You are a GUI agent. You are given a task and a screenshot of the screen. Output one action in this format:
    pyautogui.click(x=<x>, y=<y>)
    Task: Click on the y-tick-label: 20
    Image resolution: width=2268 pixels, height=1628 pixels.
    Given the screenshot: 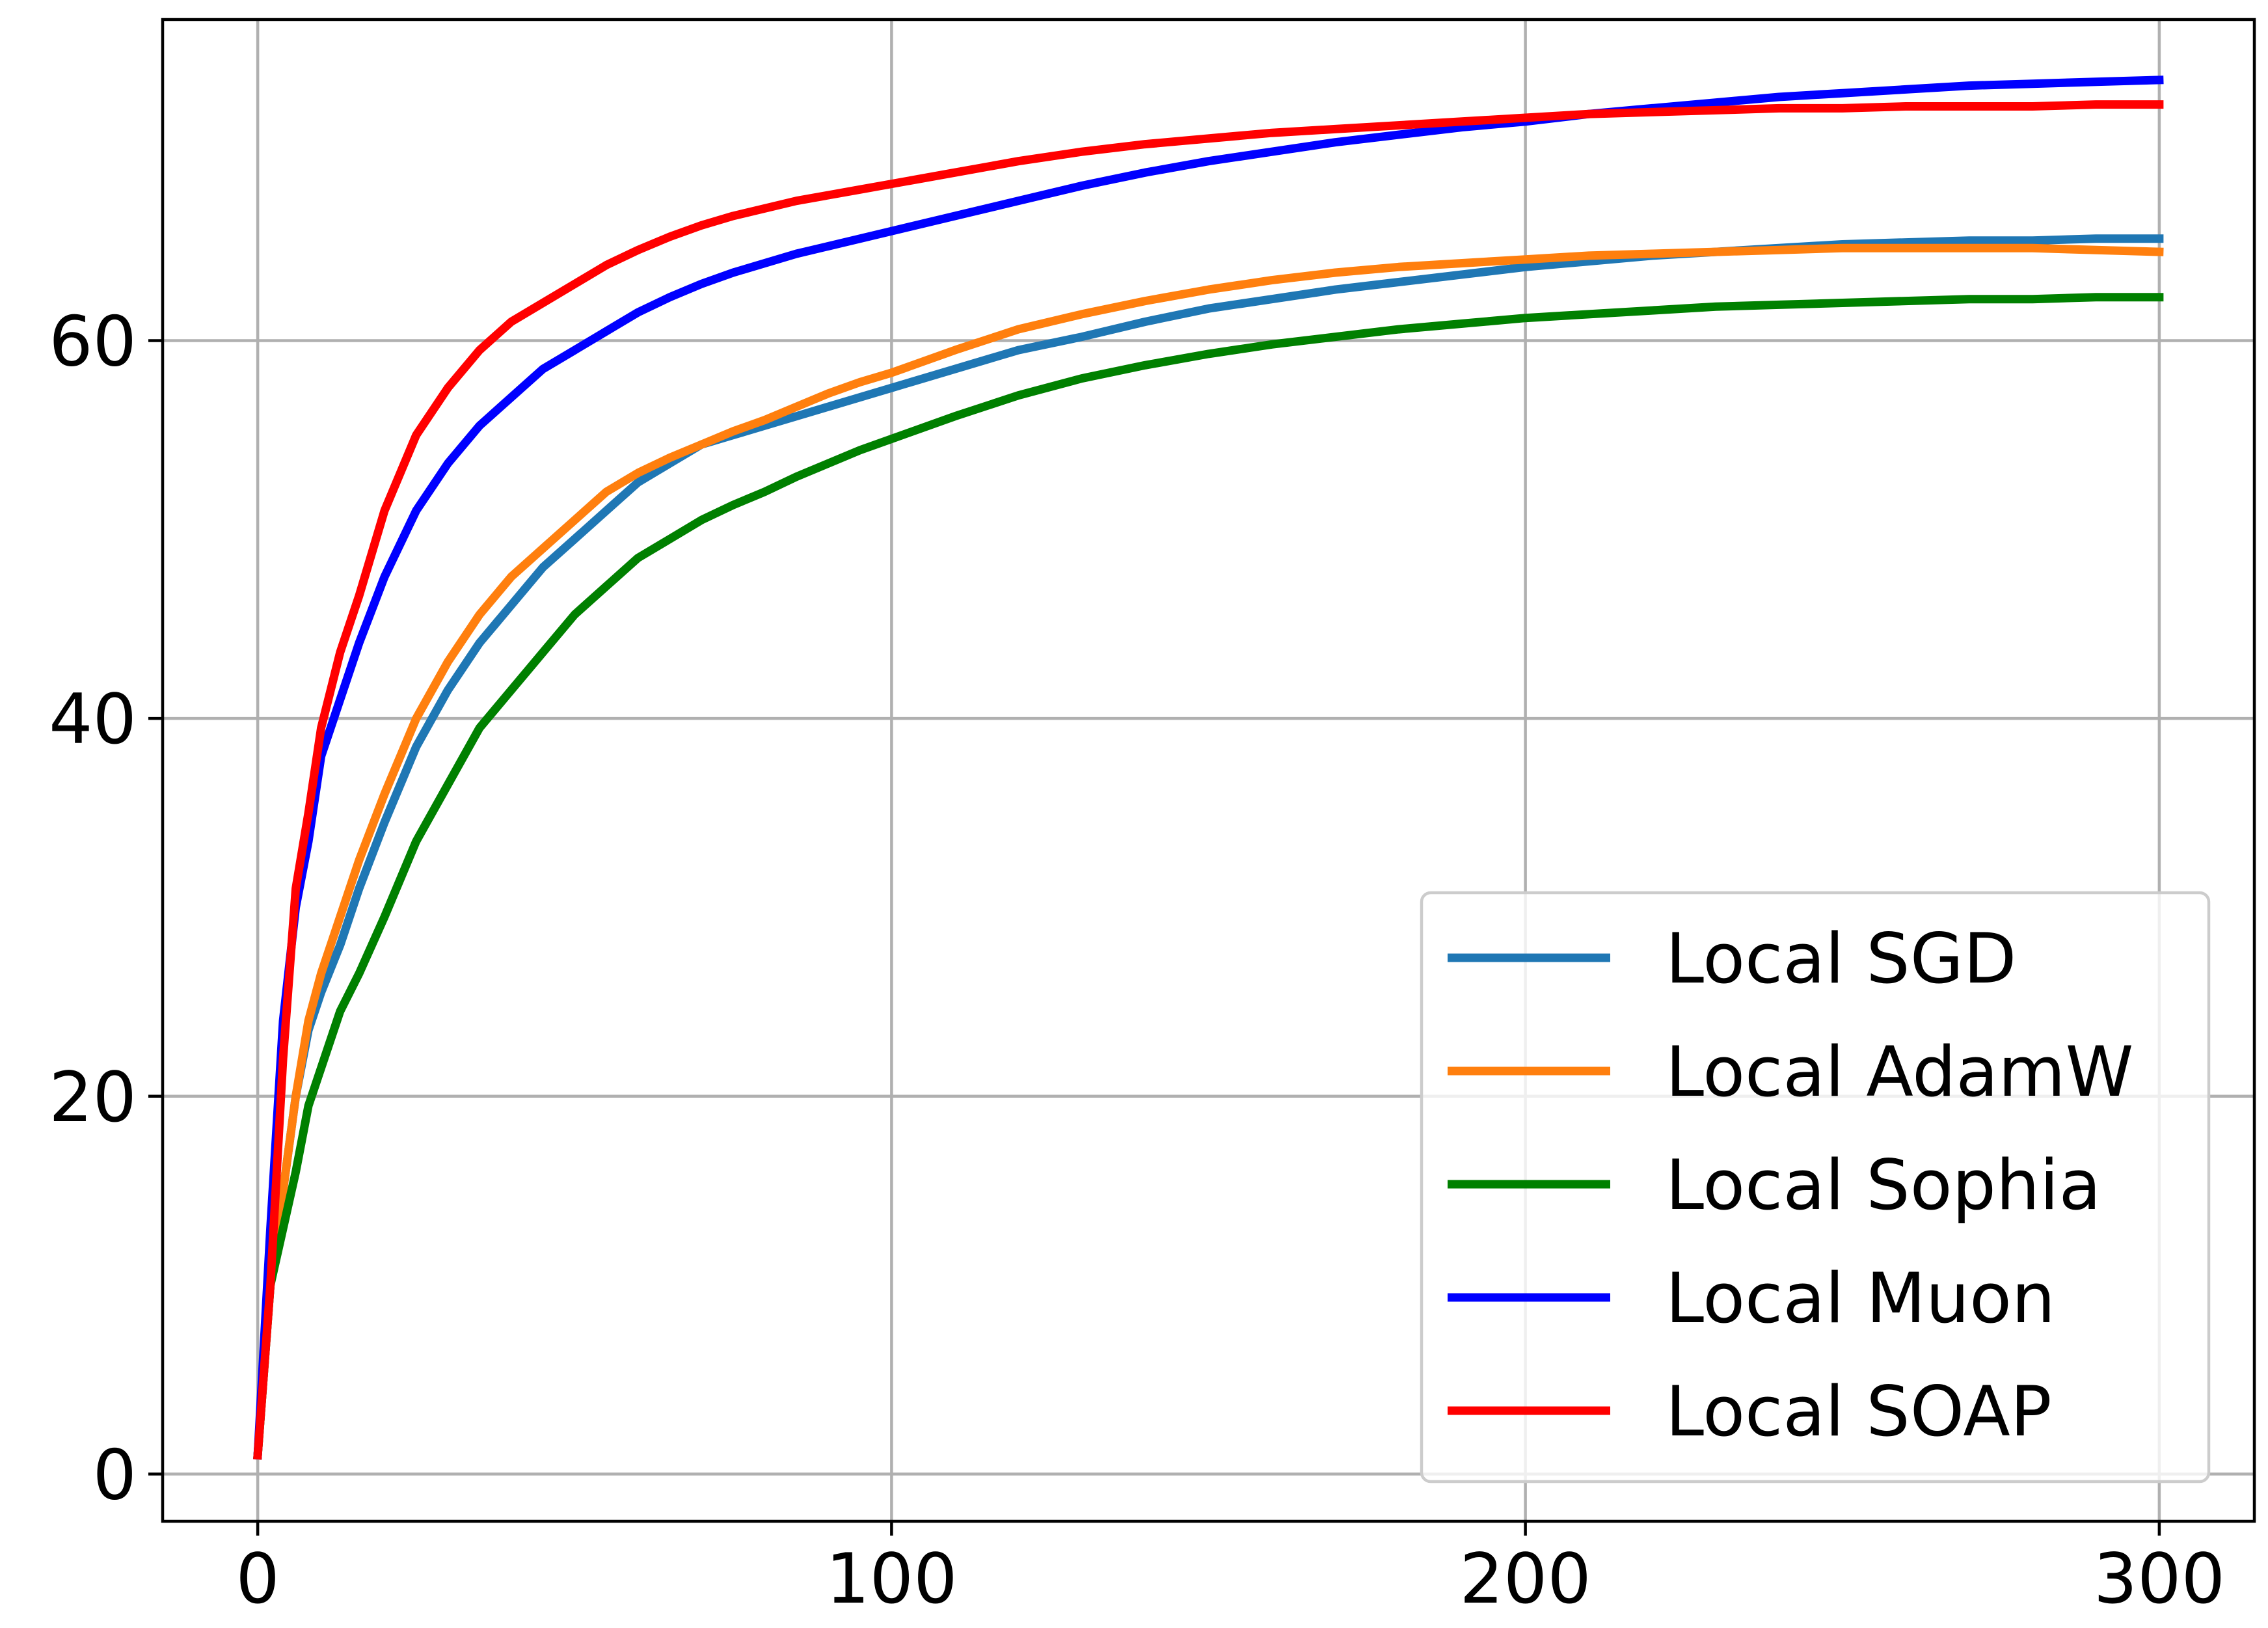 What is the action you would take?
    pyautogui.click(x=93, y=1097)
    